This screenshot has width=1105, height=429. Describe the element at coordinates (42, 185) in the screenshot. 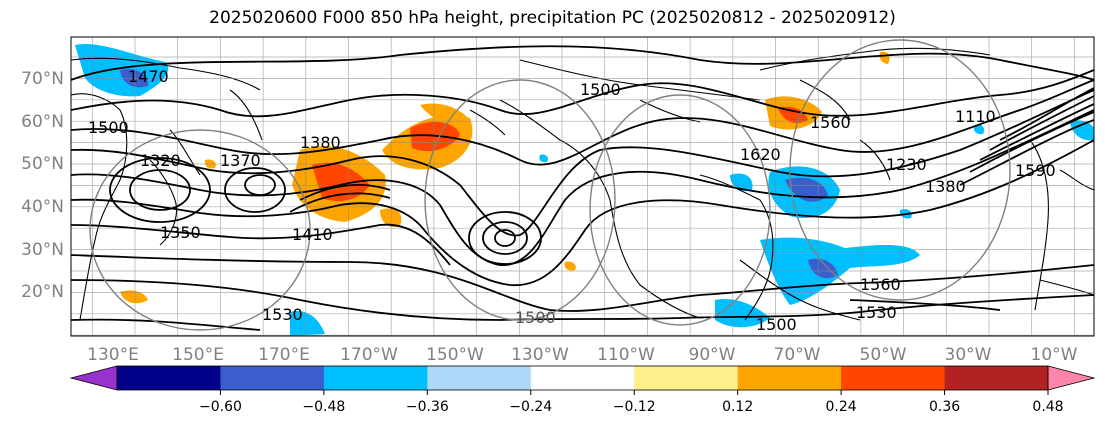

I see `latitude-labels: 70°N 60°N 50°N 40°N 30°N 20°N` at that location.